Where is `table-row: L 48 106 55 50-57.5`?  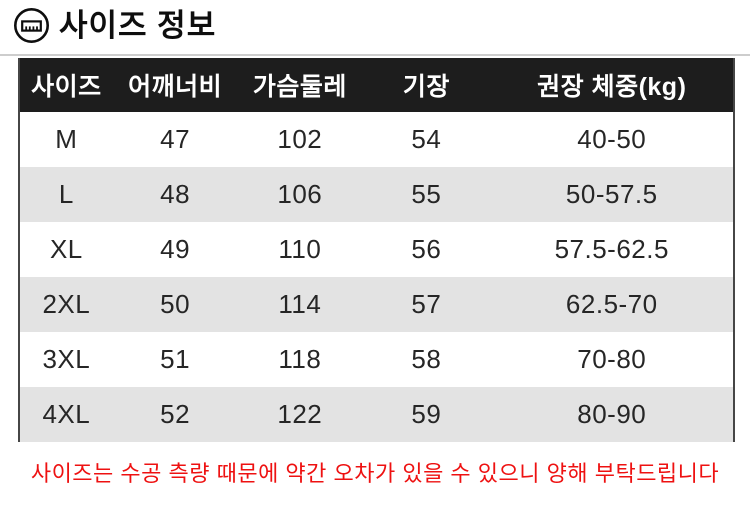 table-row: L 48 106 55 50-57.5 is located at coordinates (376, 194).